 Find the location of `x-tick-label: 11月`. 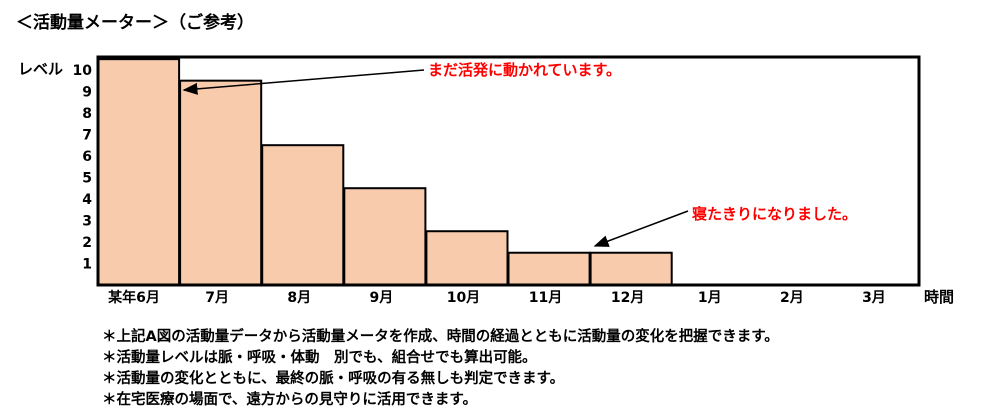

x-tick-label: 11月 is located at coordinates (545, 298).